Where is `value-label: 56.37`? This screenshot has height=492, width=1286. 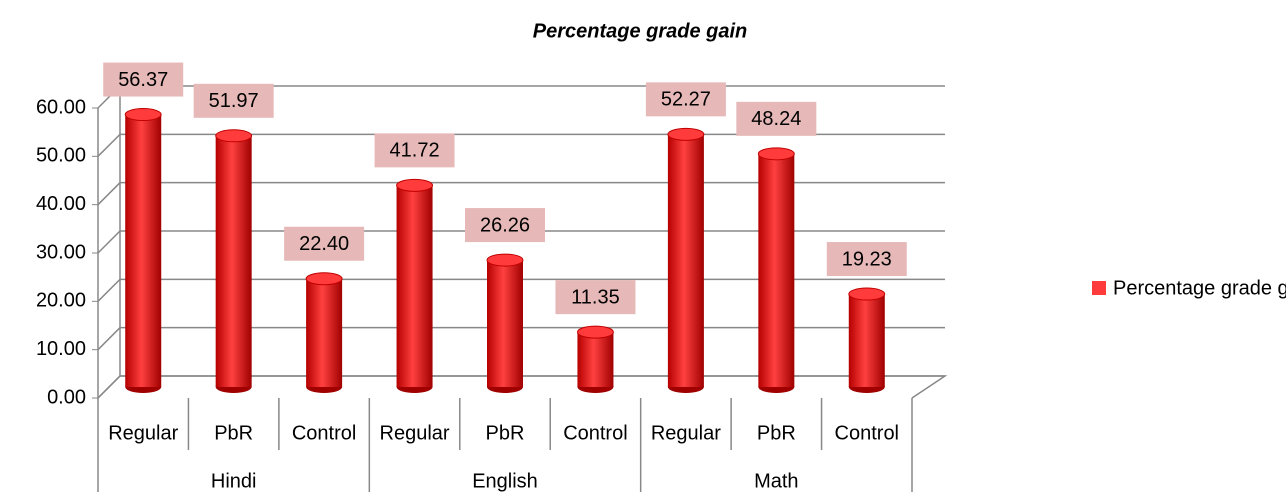
value-label: 56.37 is located at coordinates (143, 80).